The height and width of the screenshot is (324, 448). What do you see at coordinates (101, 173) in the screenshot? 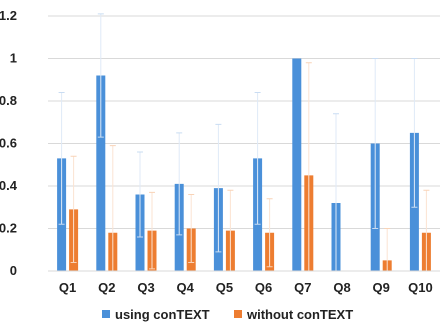
I see `bar-using-q2` at bounding box center [101, 173].